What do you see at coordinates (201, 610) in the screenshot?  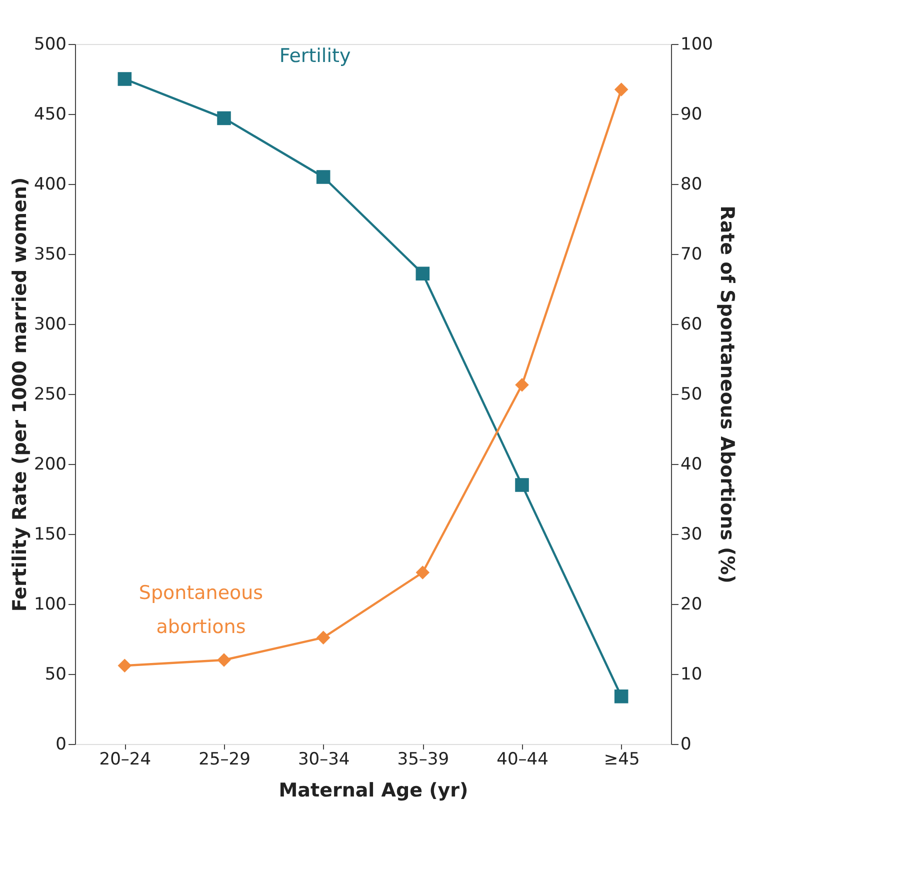 I see `series-label: Spontaneous abortions` at bounding box center [201, 610].